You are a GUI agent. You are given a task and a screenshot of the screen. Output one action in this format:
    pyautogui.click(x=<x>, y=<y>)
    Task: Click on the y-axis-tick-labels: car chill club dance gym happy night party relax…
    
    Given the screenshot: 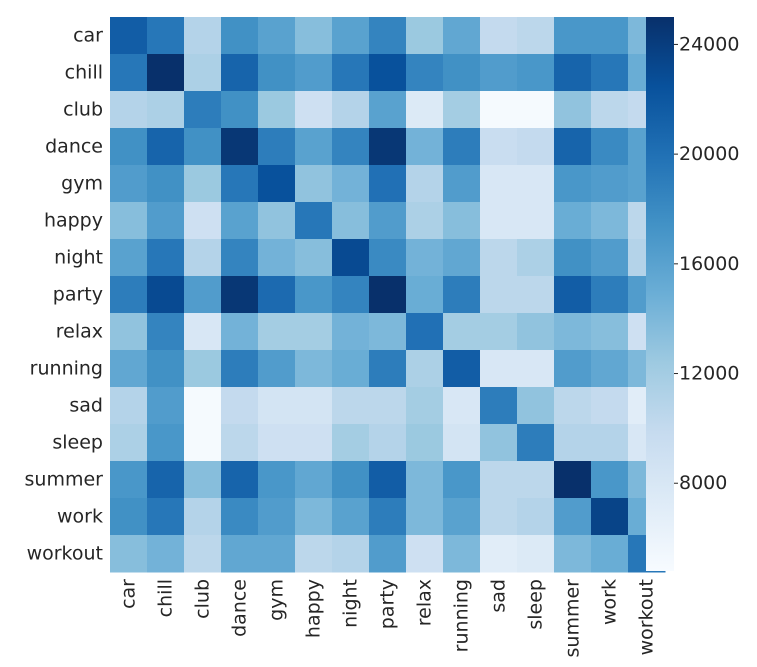 What is the action you would take?
    pyautogui.click(x=64, y=295)
    